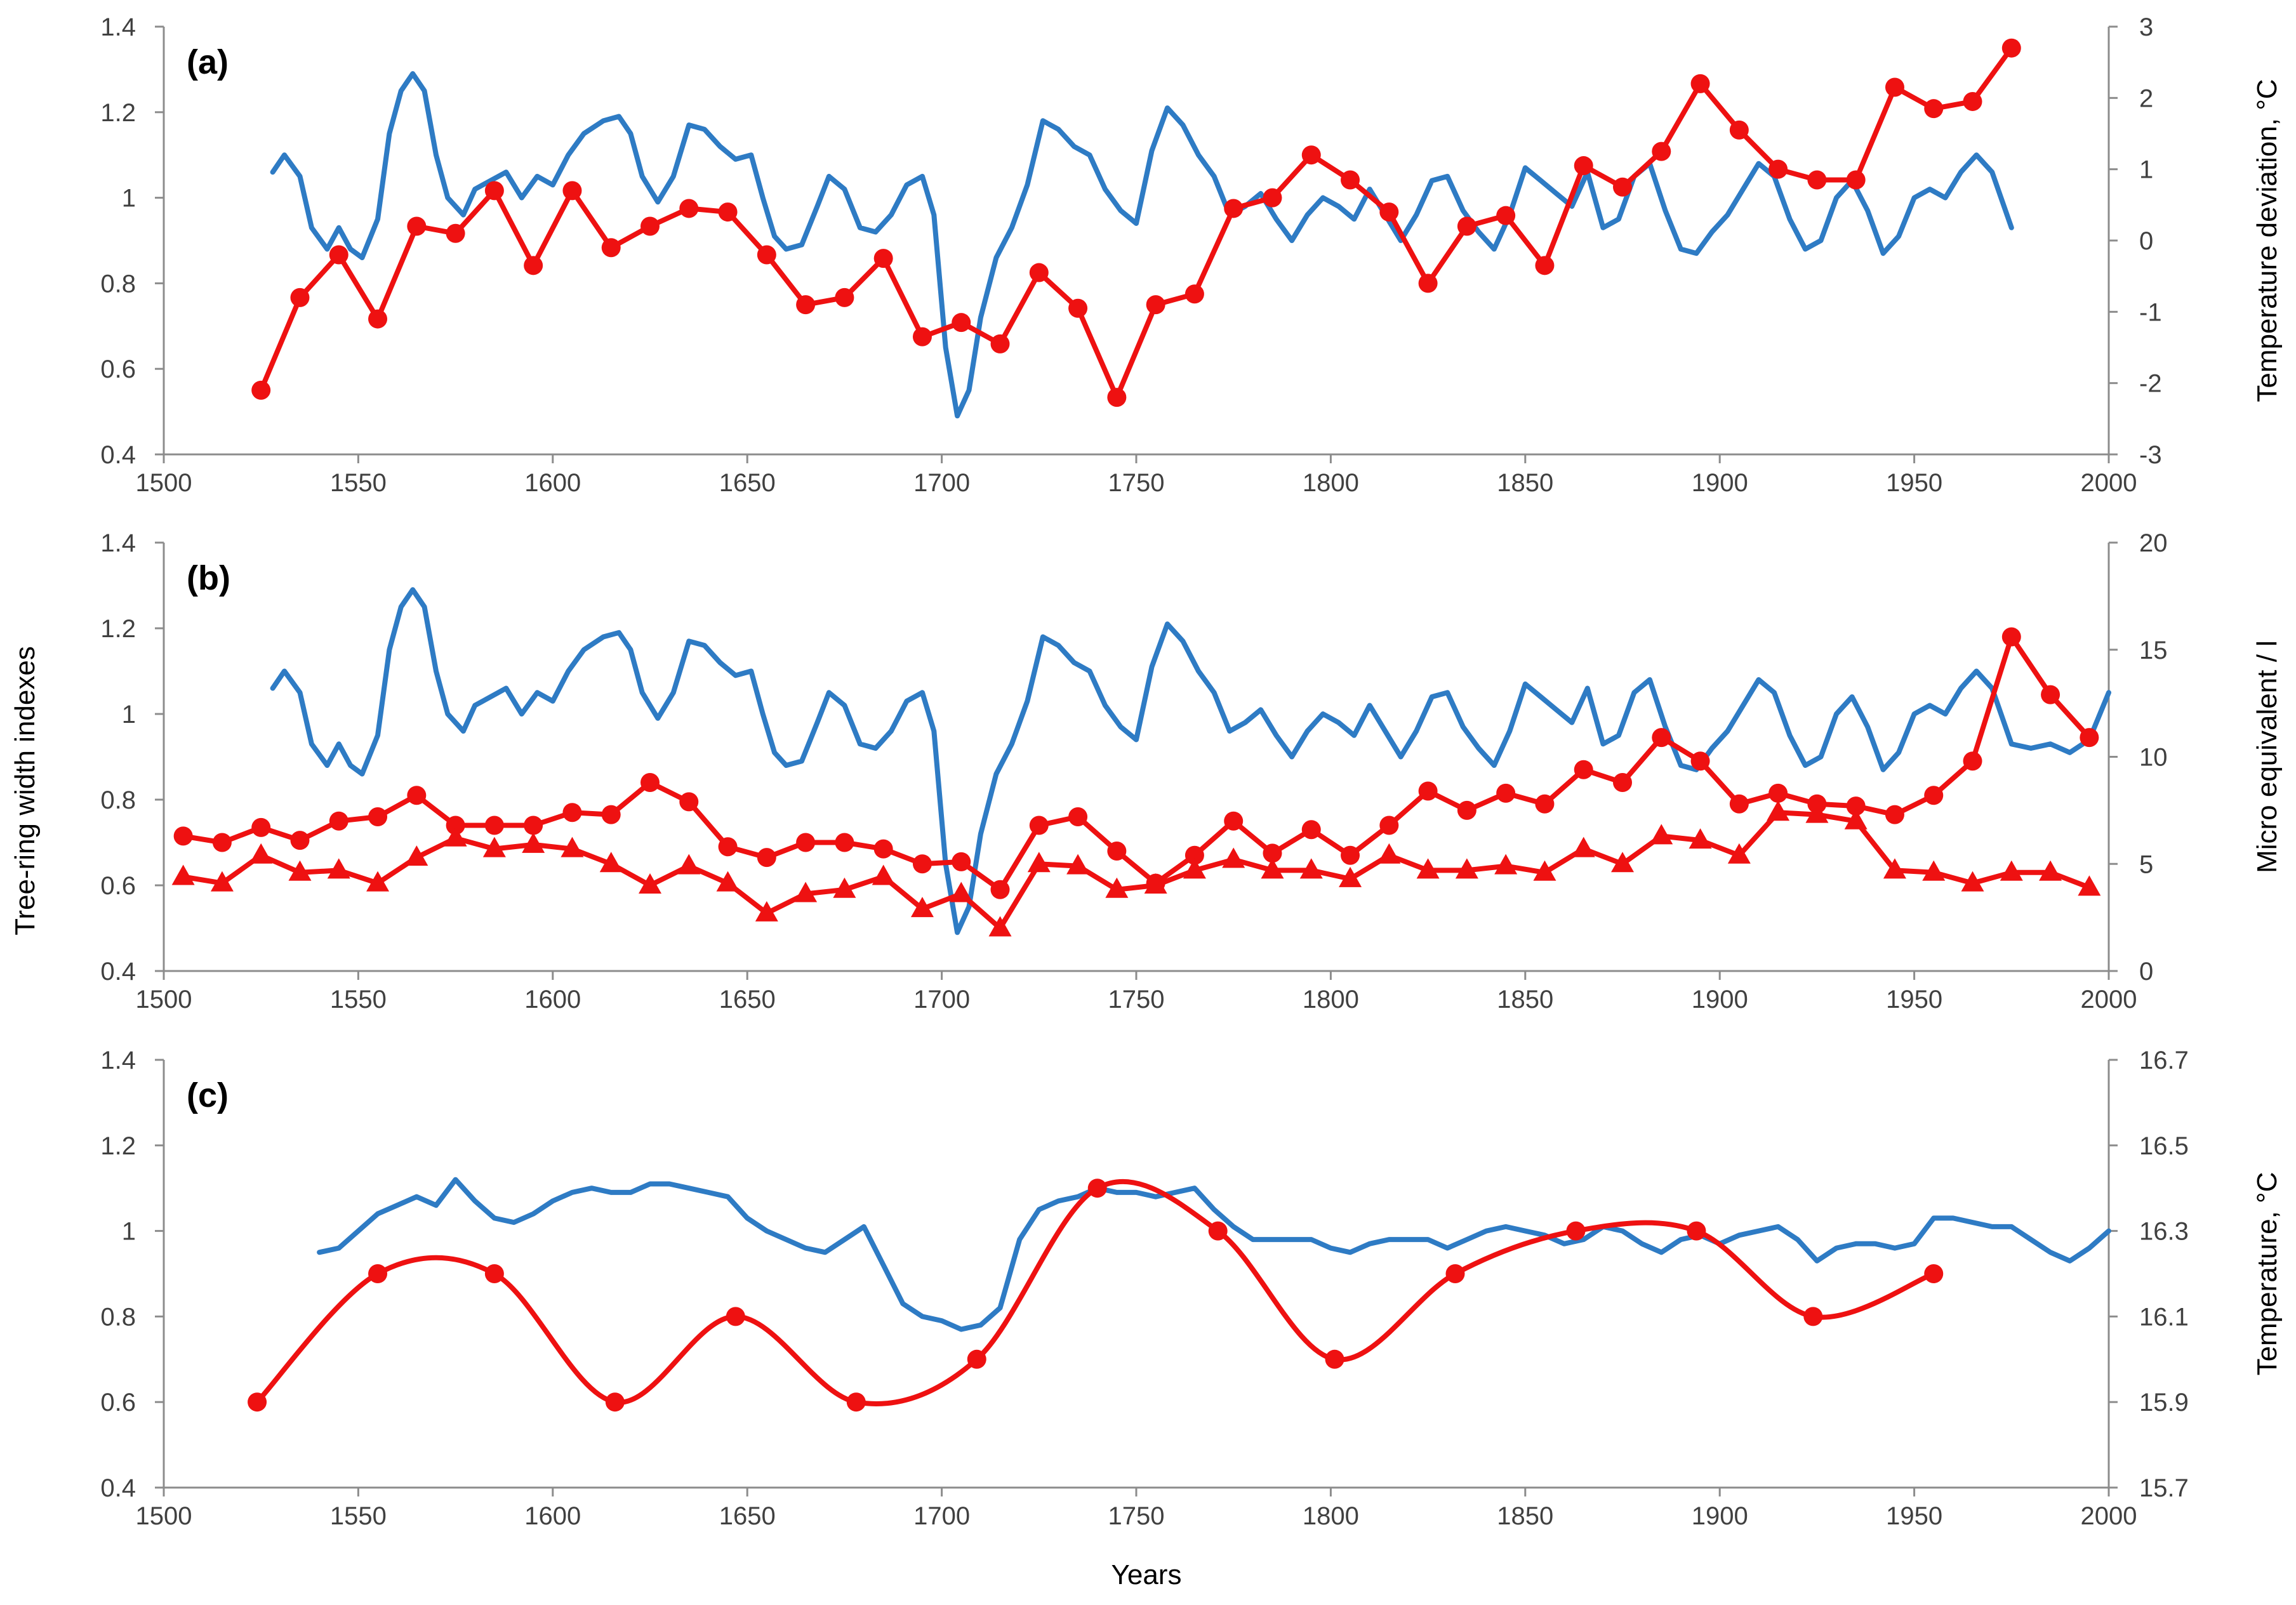  I want to click on right-tick-label: 16.1, so click(2164, 1317).